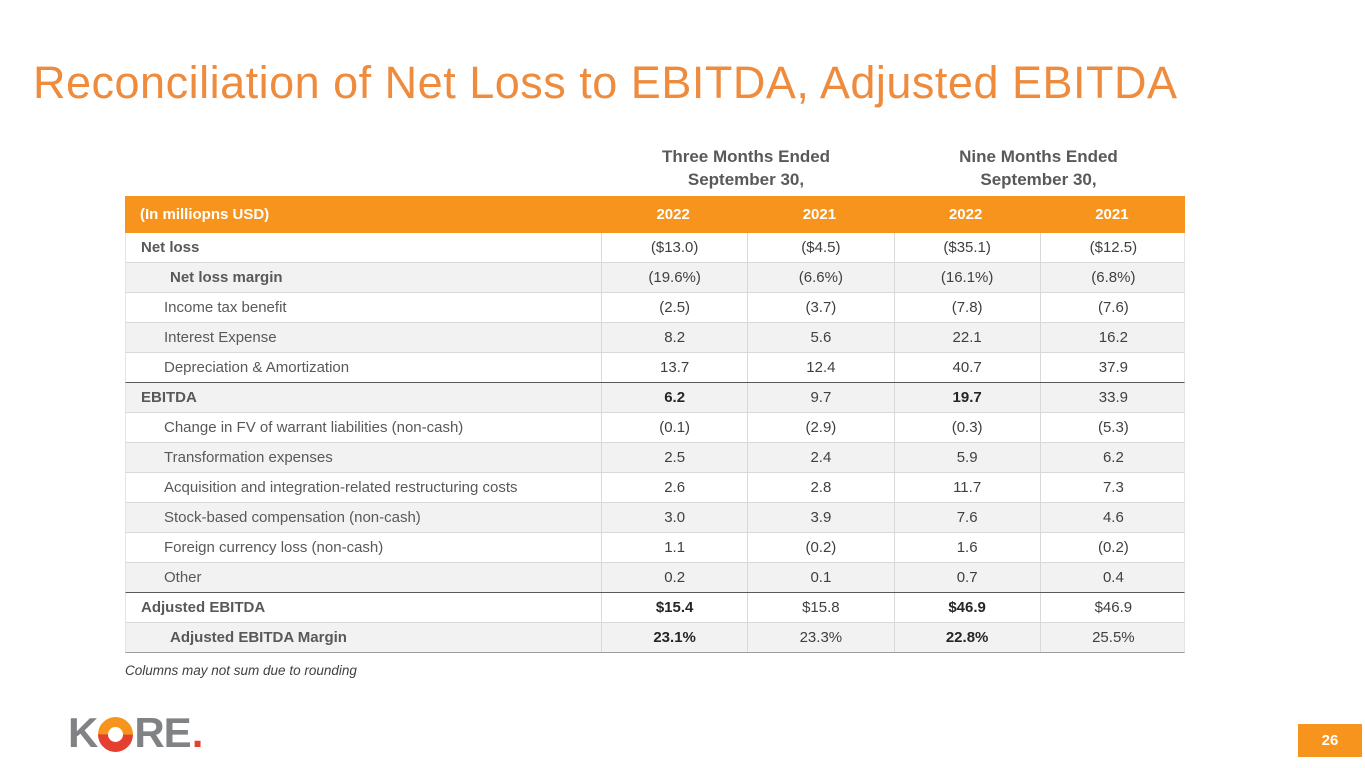 The width and height of the screenshot is (1365, 768). What do you see at coordinates (1112, 517) in the screenshot?
I see `cell-value: 4.6` at bounding box center [1112, 517].